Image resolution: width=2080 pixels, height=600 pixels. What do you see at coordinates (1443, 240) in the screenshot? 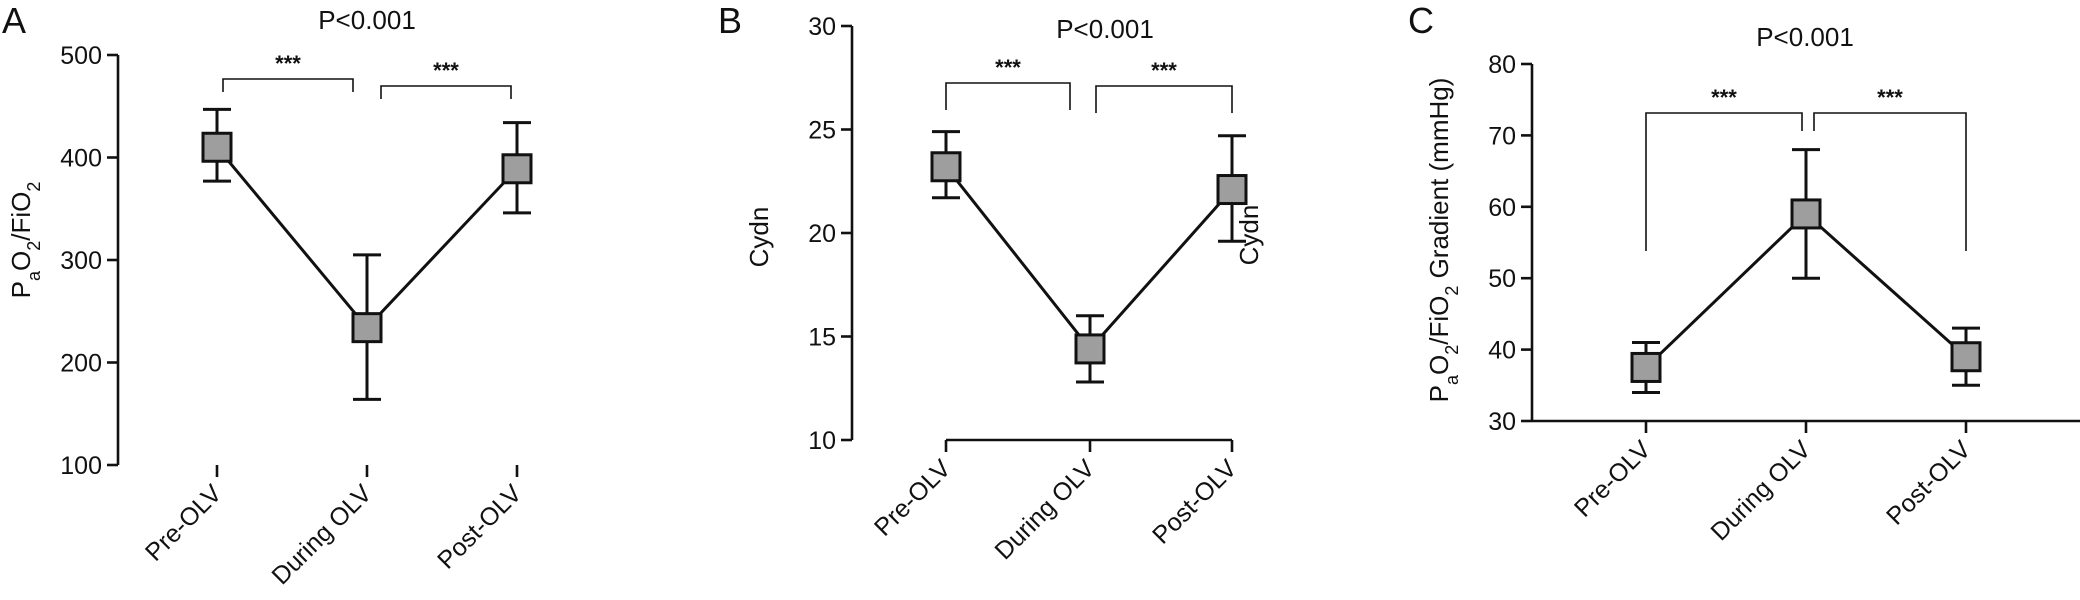
I see `y-axis-label: PaO2/FiO2 Gradient (mmHg)` at bounding box center [1443, 240].